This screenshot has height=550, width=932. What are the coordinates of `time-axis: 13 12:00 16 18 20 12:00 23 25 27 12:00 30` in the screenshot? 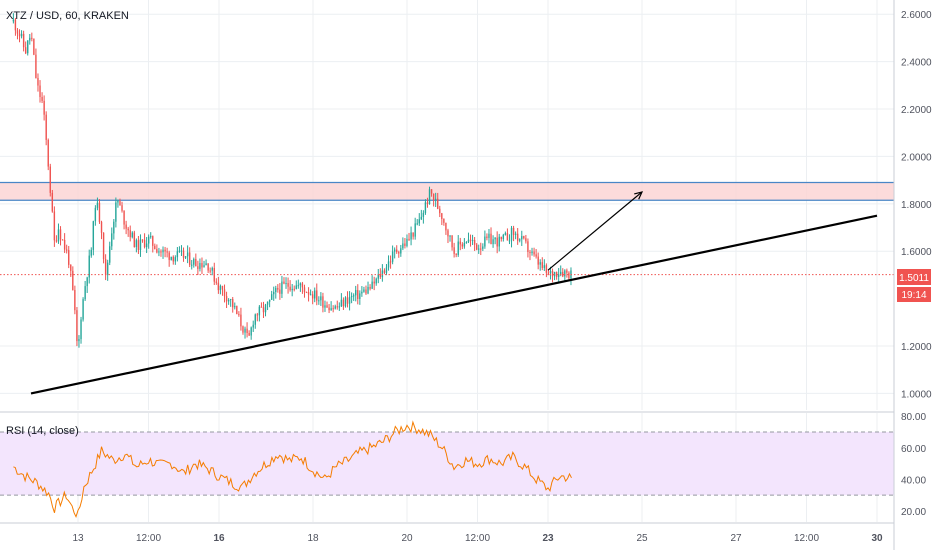 It's located at (477, 538).